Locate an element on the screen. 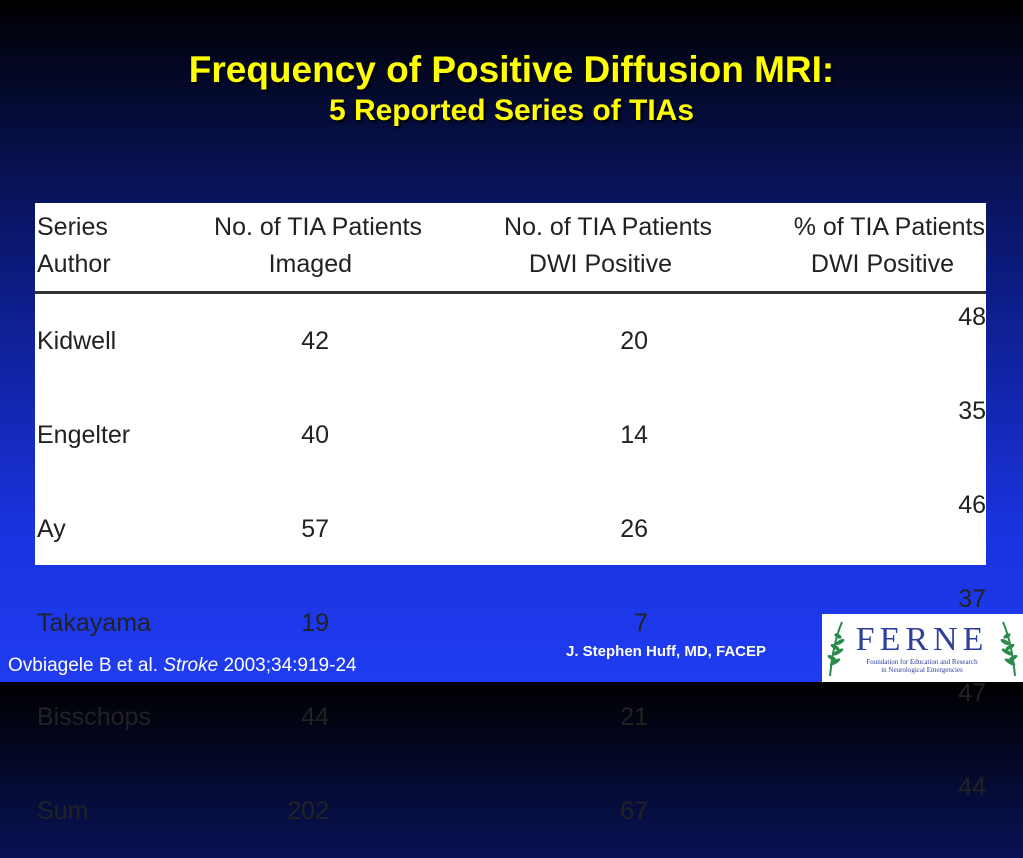  cell-dwi-percent-wrap: 46 is located at coordinates (849, 529).